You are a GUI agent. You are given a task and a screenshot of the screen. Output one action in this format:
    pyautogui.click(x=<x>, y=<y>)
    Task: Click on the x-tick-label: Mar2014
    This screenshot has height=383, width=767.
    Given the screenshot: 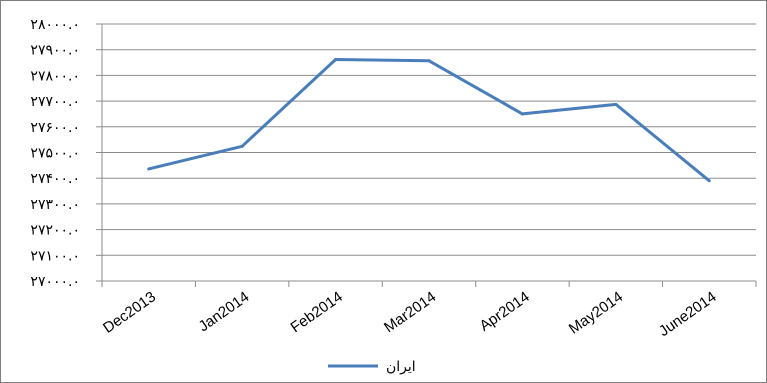 What is the action you would take?
    pyautogui.click(x=410, y=312)
    